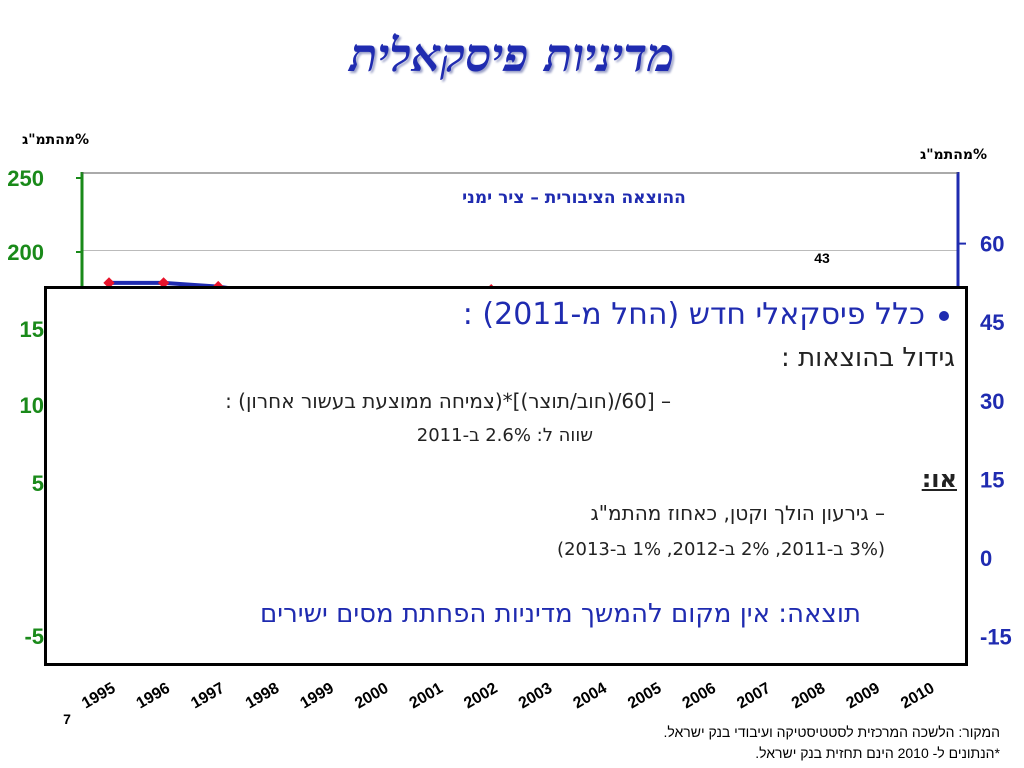  Describe the element at coordinates (32, 329) in the screenshot. I see `left-tick-label: 15` at that location.